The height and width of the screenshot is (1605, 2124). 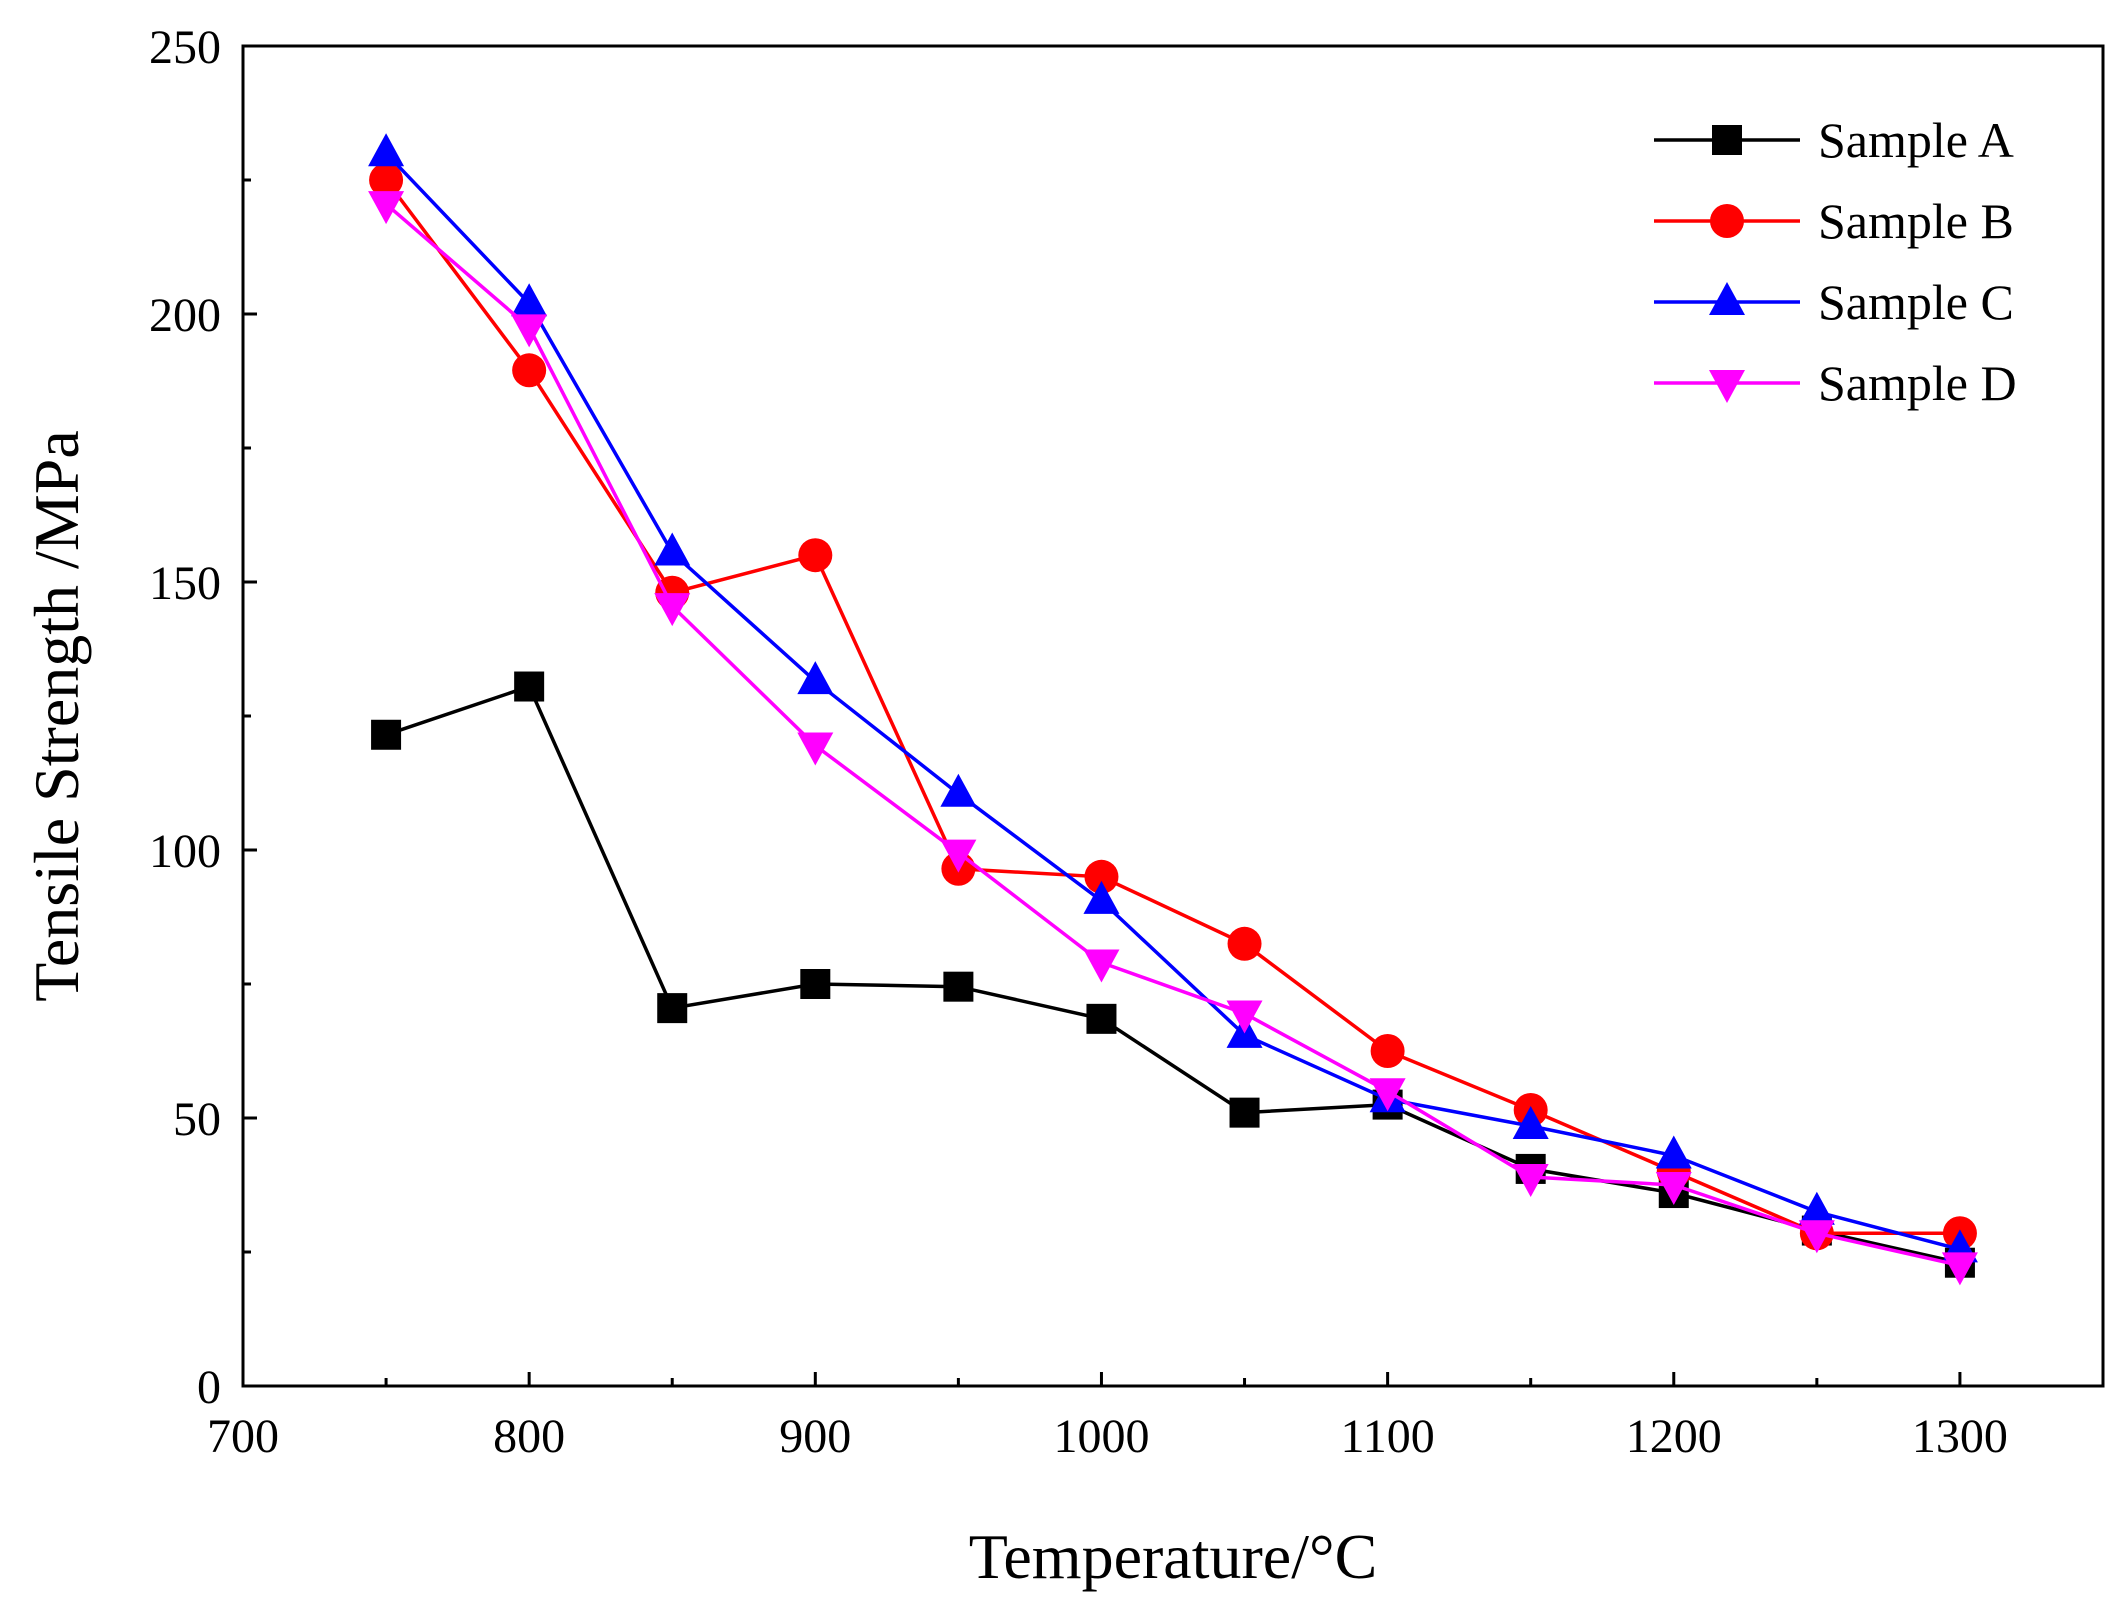 What do you see at coordinates (1173, 1556) in the screenshot?
I see `x-axis-title: Temperature/°C` at bounding box center [1173, 1556].